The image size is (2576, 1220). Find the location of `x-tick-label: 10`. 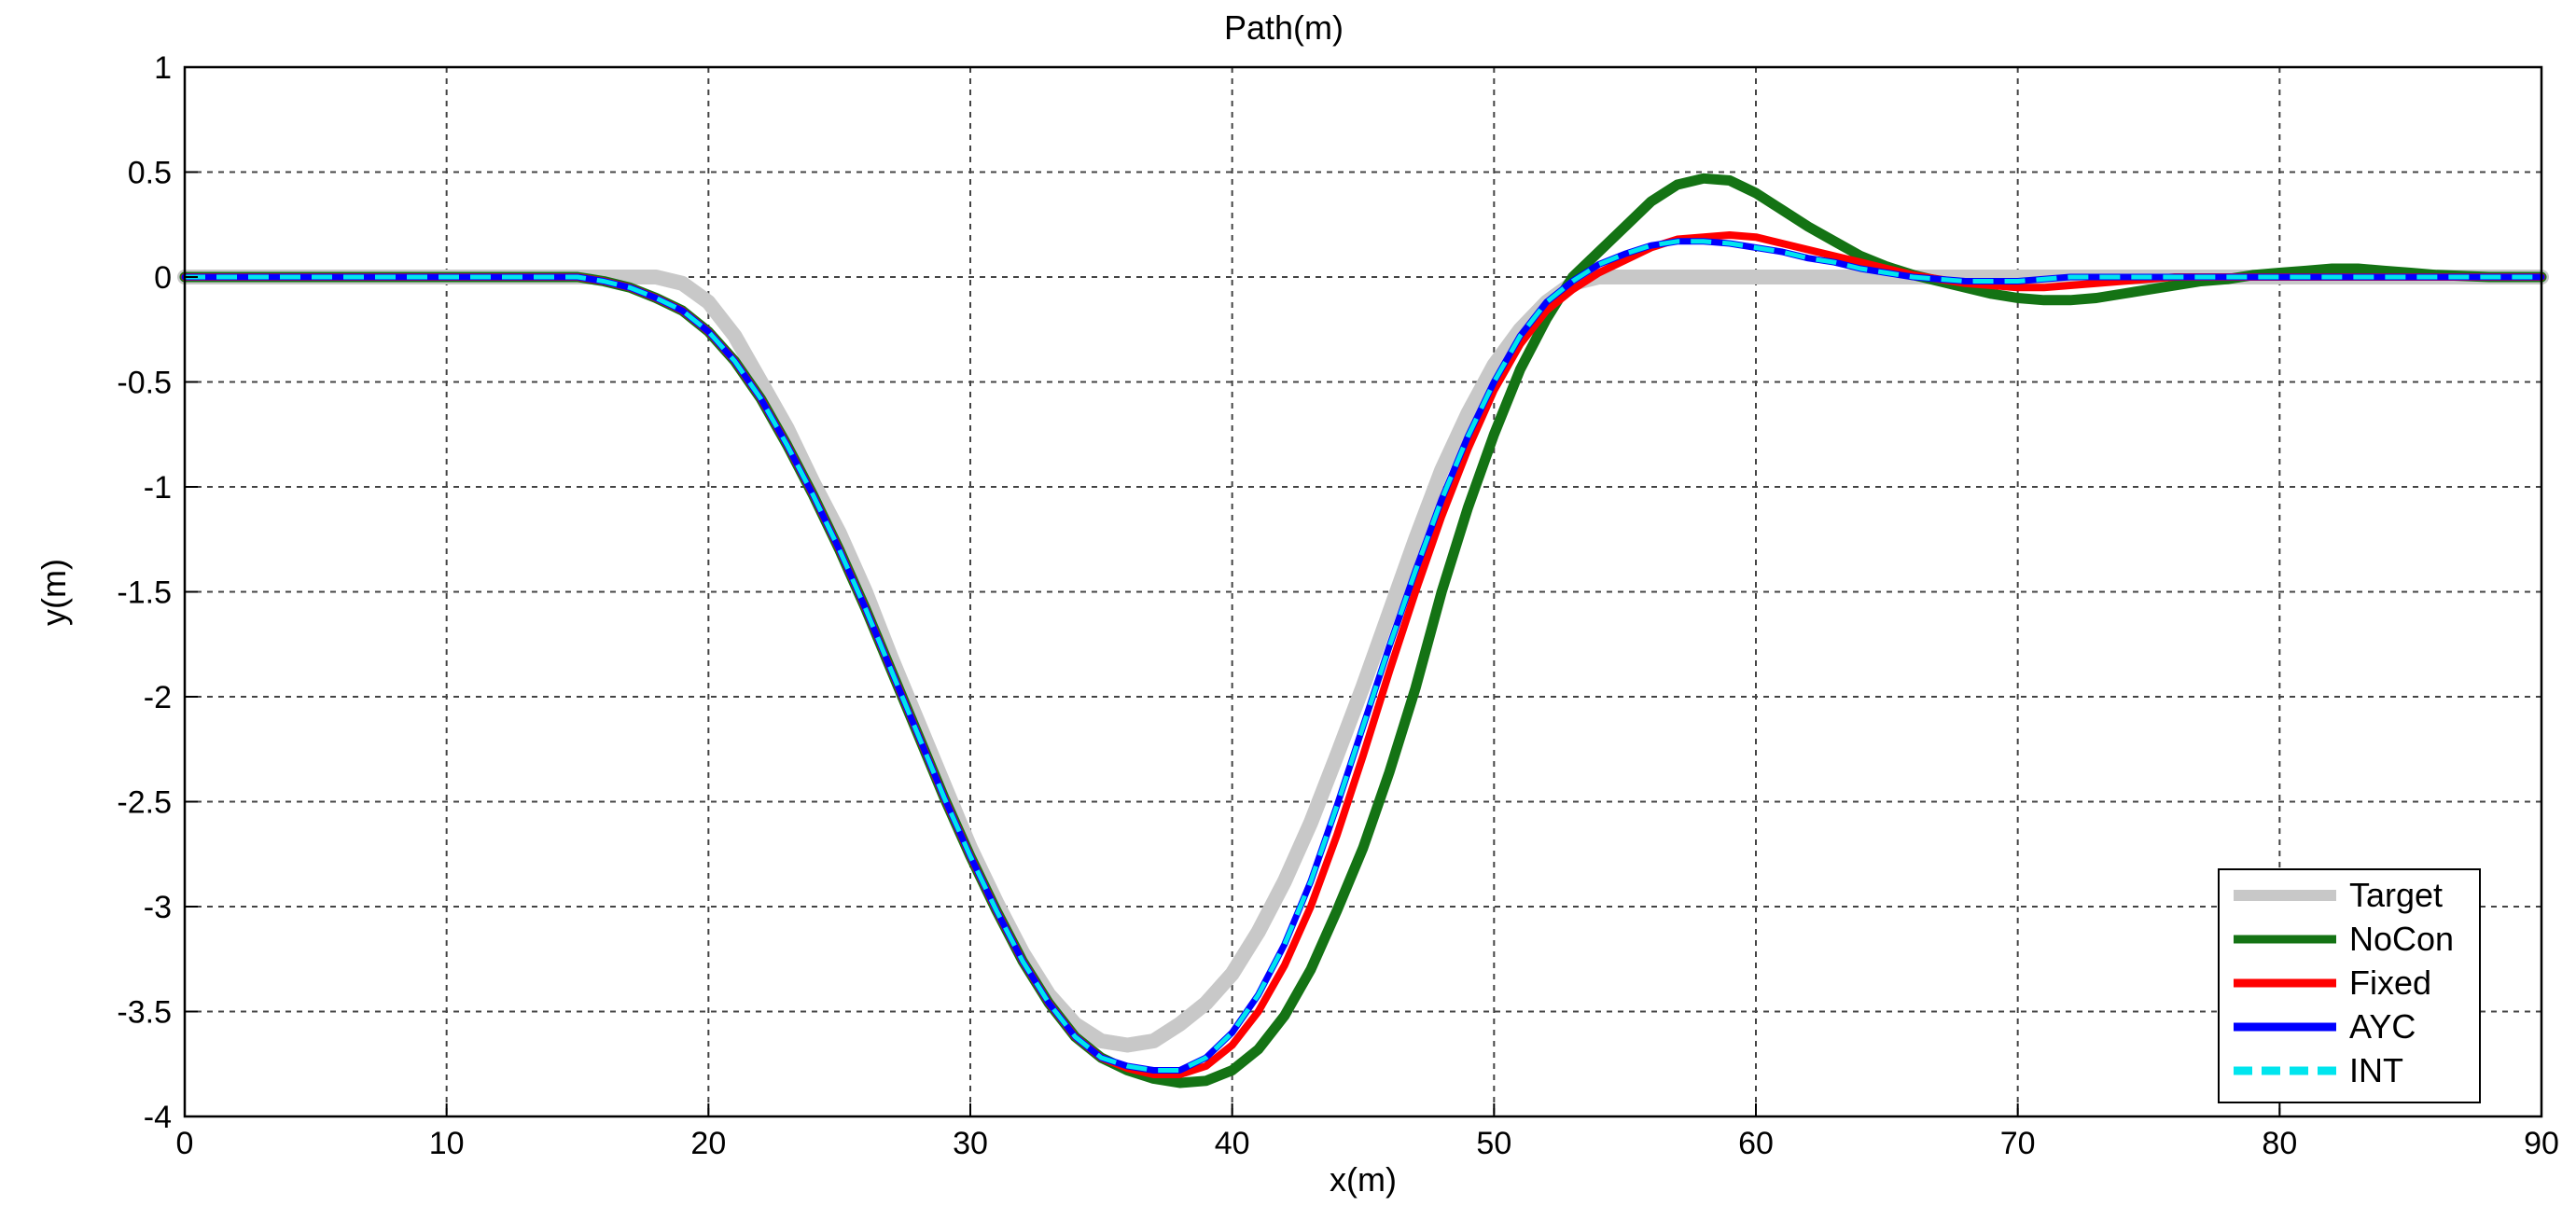

x-tick-label: 10 is located at coordinates (447, 1143).